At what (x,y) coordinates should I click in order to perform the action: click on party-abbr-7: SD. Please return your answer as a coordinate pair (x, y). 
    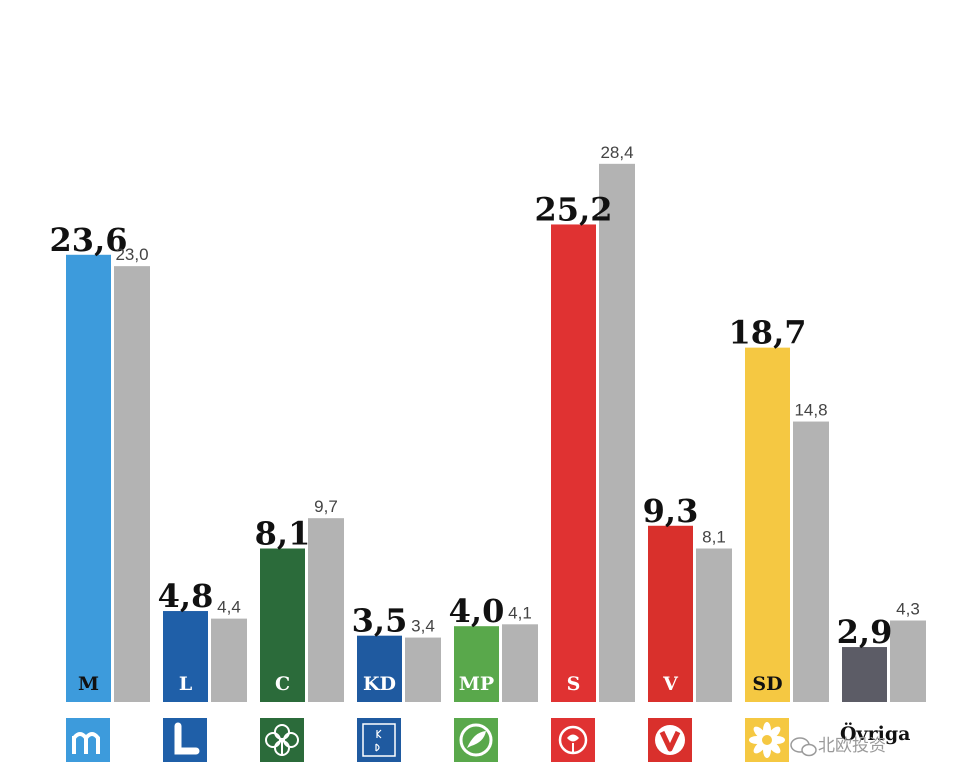
    Looking at the image, I should click on (767, 684).